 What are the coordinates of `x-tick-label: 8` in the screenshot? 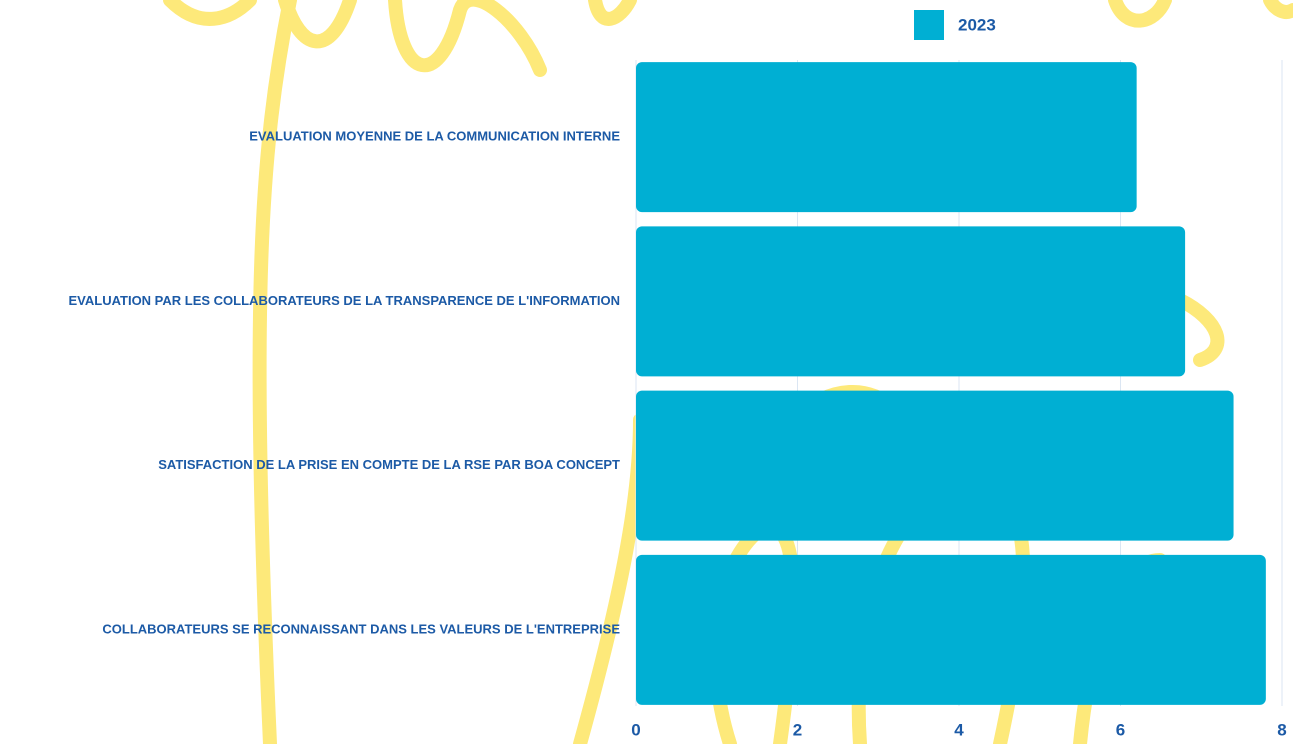 It's located at (1281, 729).